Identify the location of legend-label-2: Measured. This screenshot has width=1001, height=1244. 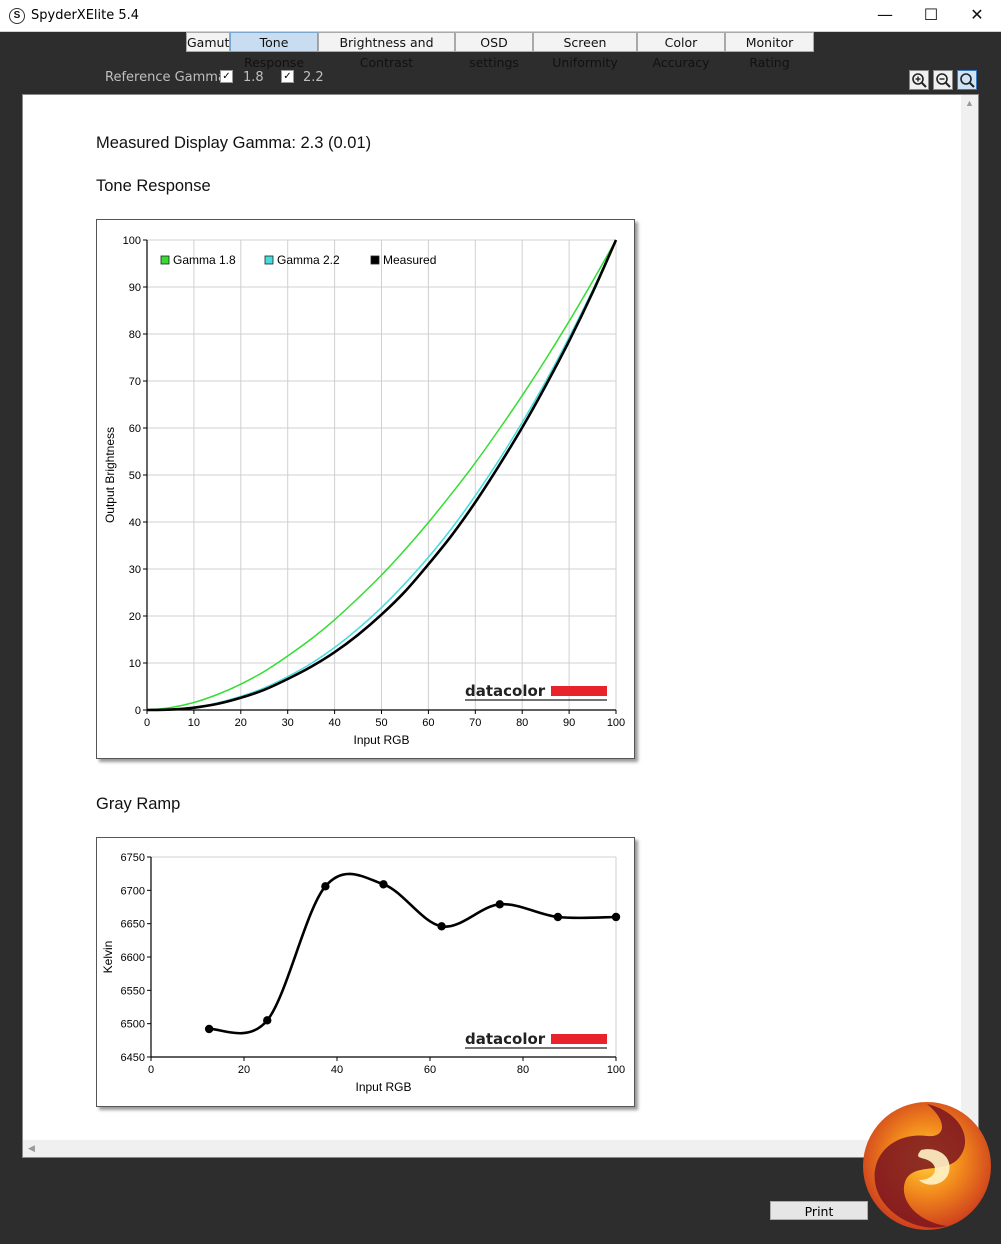
(409, 260).